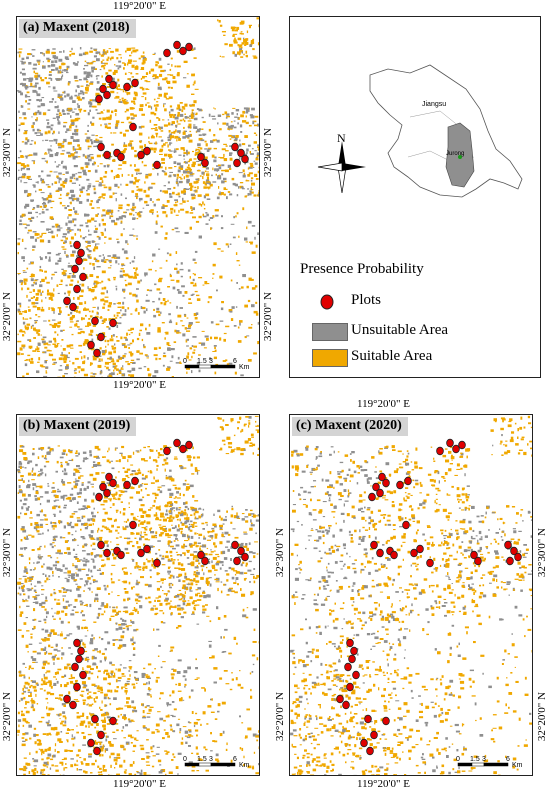  What do you see at coordinates (366, 300) in the screenshot?
I see `legend-label-plots: Plots` at bounding box center [366, 300].